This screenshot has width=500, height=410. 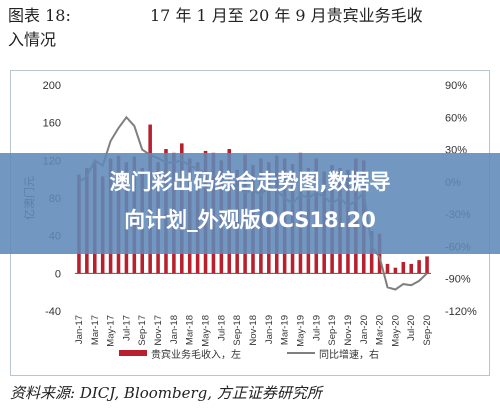 What do you see at coordinates (269, 329) in the screenshot?
I see `x-tick-label: Jan-19` at bounding box center [269, 329].